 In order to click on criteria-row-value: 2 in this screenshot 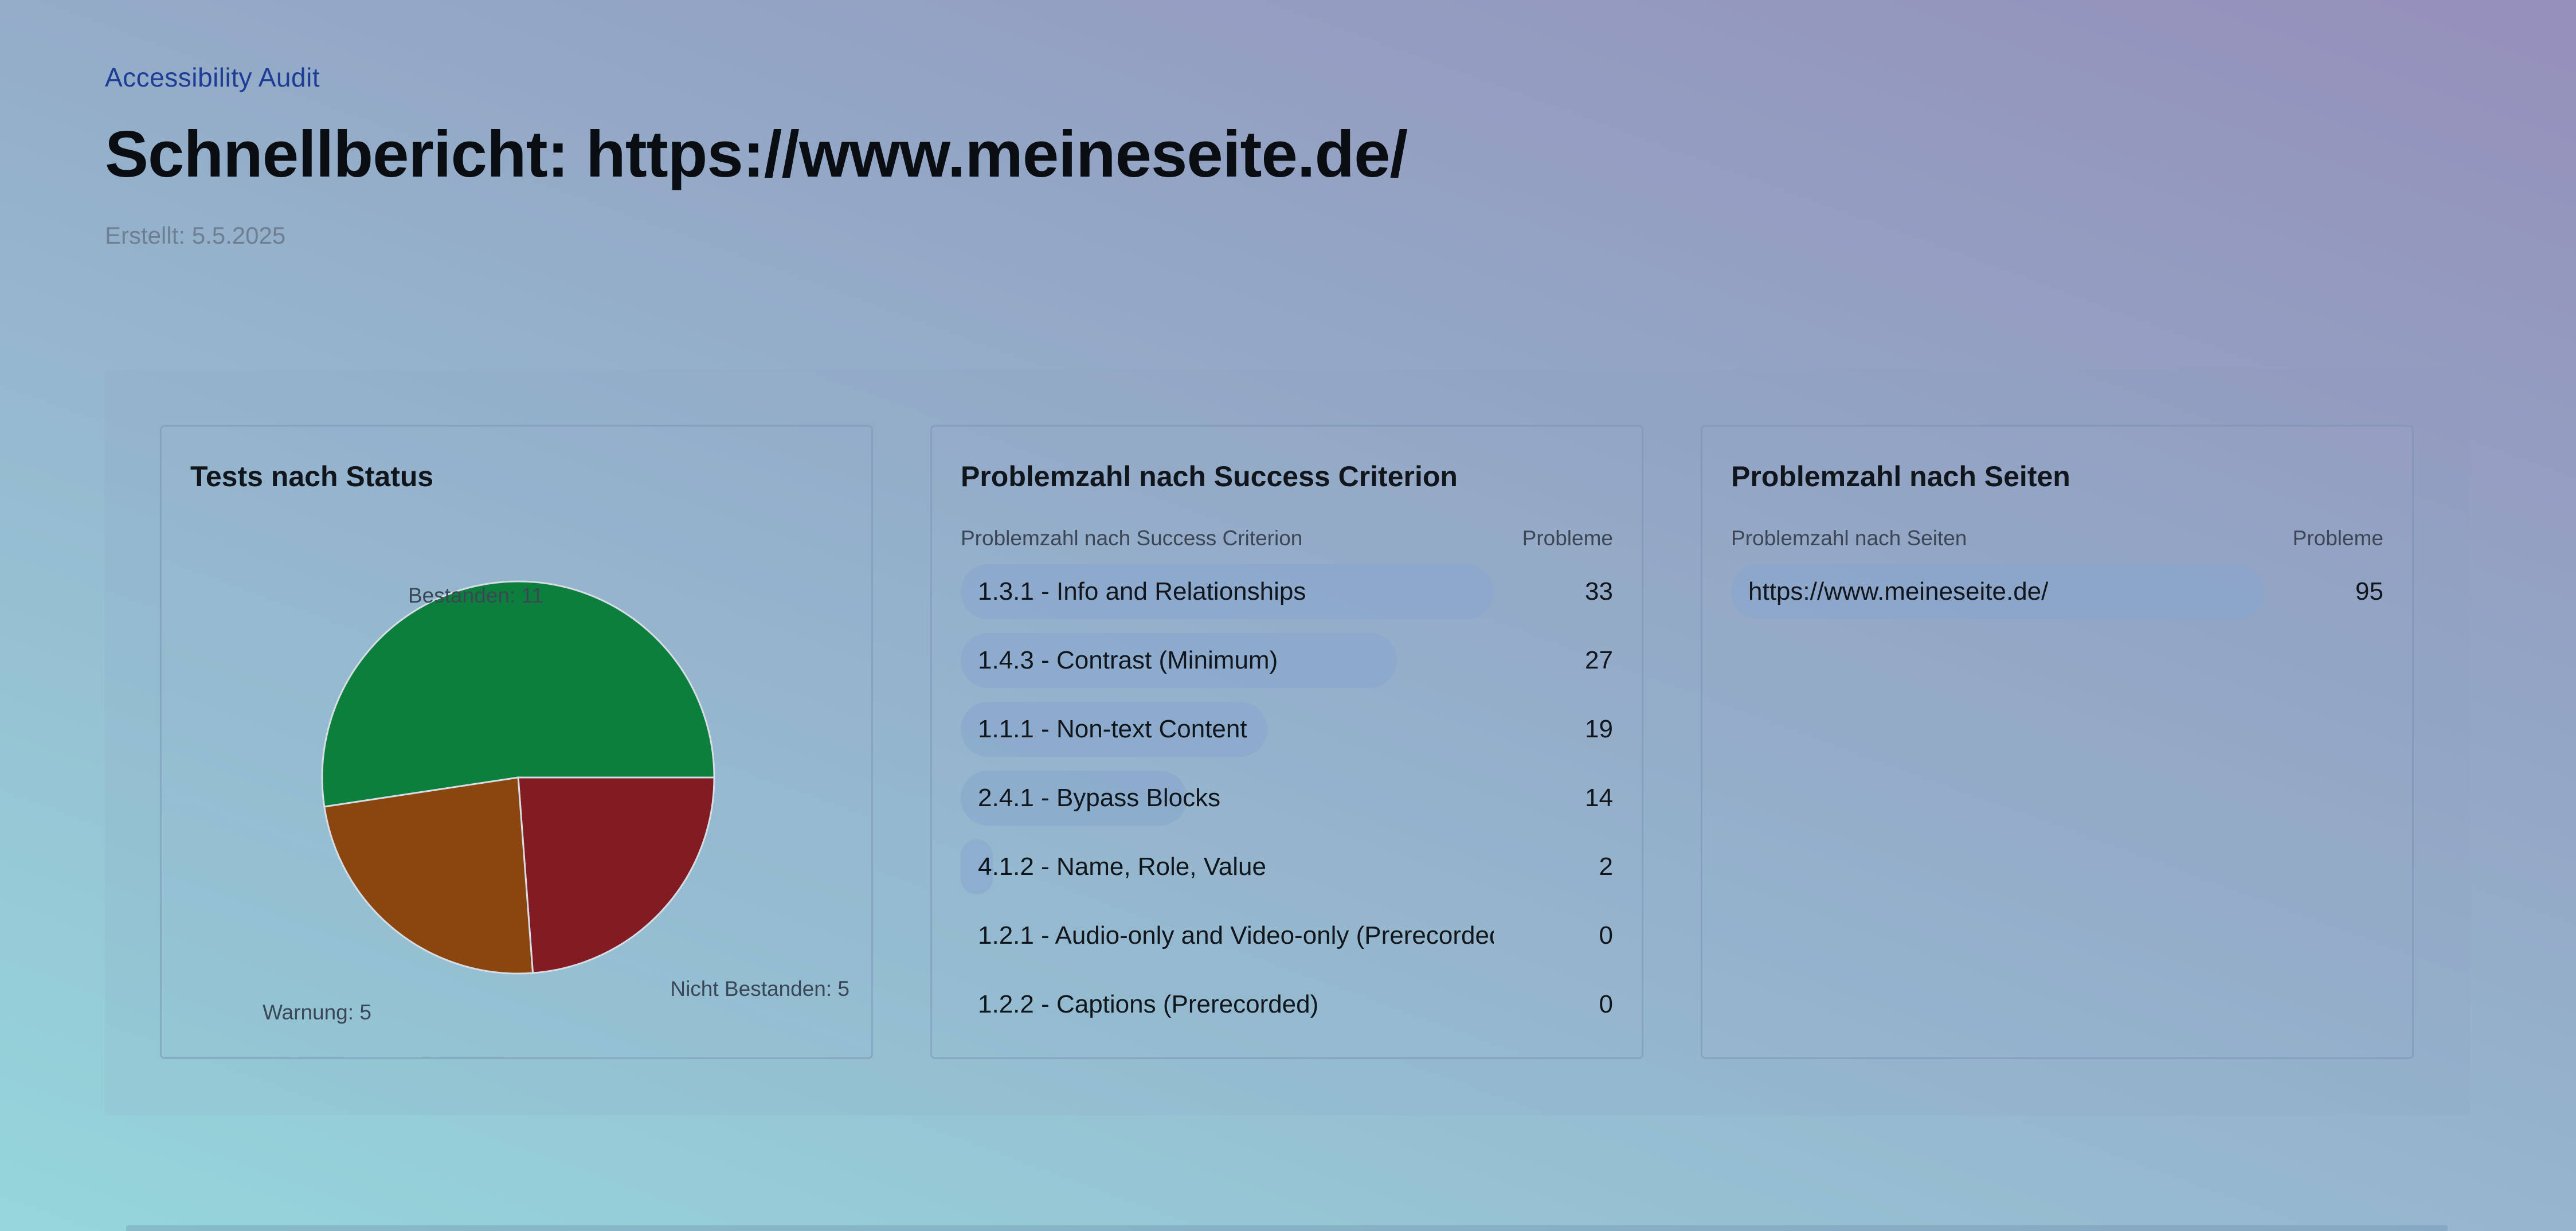, I will do `click(1606, 867)`.